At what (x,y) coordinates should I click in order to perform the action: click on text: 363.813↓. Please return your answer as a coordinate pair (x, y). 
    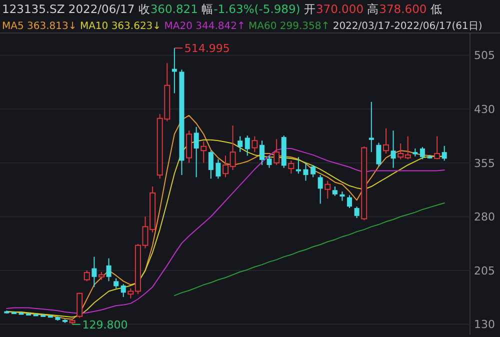
    Looking at the image, I should click on (53, 26).